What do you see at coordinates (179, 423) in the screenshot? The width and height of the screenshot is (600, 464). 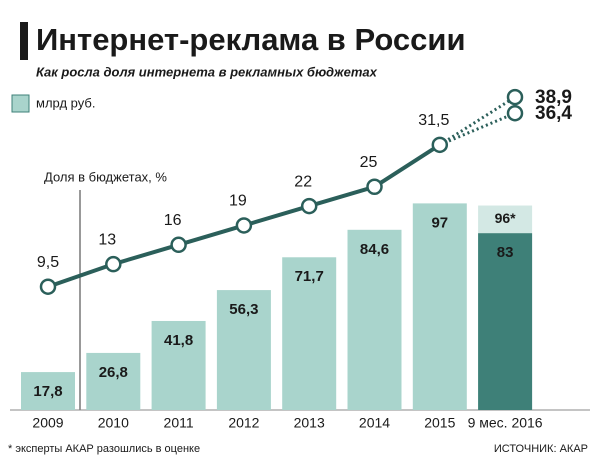 I see `x-tick-label: 2011` at bounding box center [179, 423].